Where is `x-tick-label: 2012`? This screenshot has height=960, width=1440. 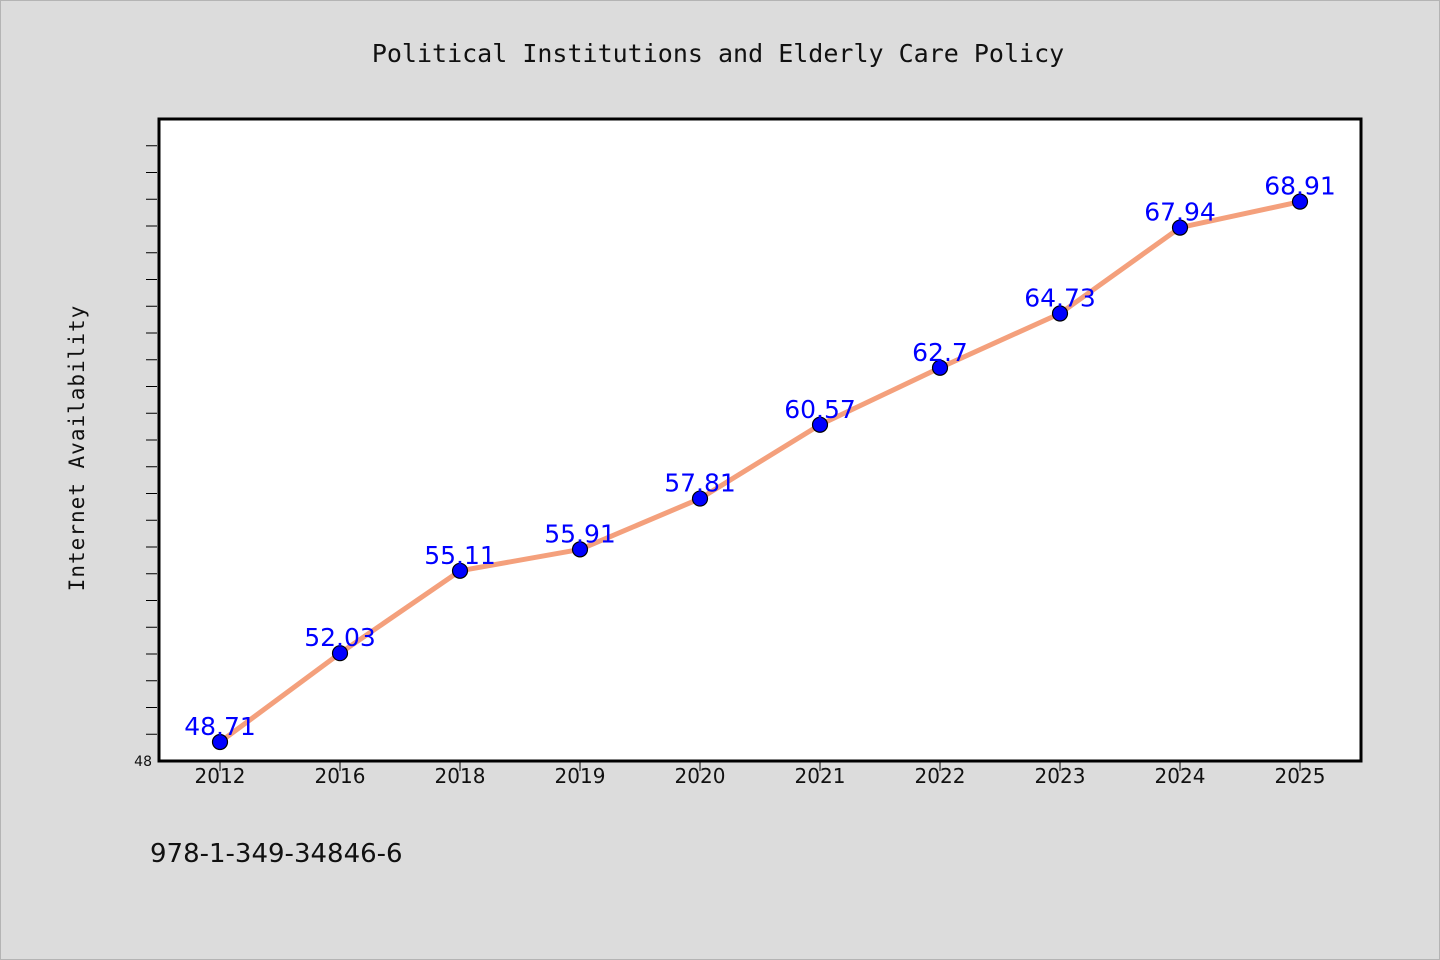
x-tick-label: 2012 is located at coordinates (220, 776).